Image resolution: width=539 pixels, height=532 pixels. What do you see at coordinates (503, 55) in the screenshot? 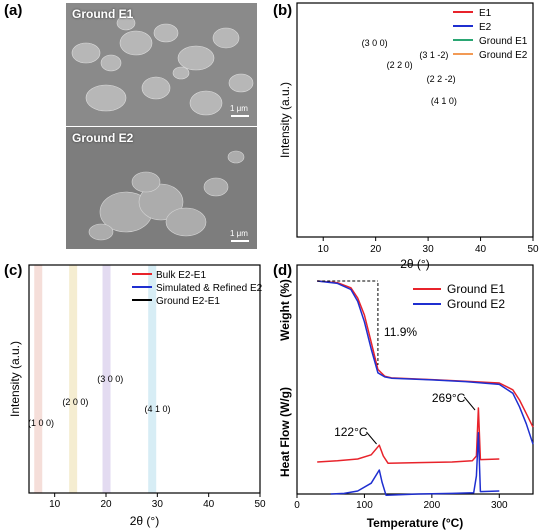
I see `legend-label-b: Ground E2` at bounding box center [503, 55].